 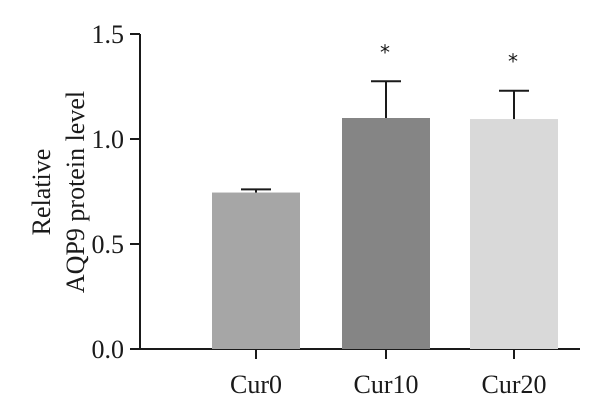 What do you see at coordinates (256, 270) in the screenshot?
I see `bar-Cur0` at bounding box center [256, 270].